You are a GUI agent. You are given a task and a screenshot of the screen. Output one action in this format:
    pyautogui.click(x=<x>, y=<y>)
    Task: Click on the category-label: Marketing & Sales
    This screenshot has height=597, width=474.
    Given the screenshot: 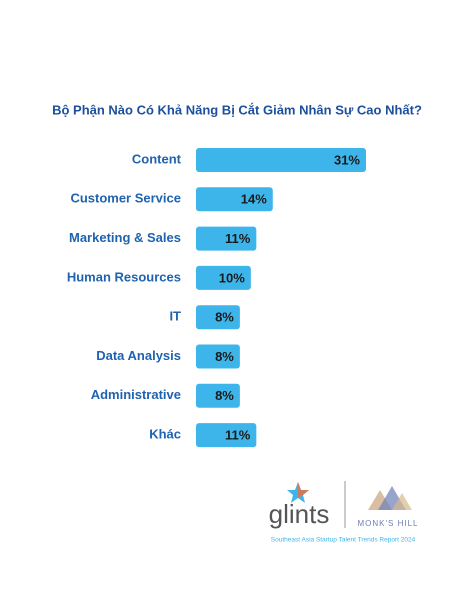 What is the action you would take?
    pyautogui.click(x=125, y=237)
    